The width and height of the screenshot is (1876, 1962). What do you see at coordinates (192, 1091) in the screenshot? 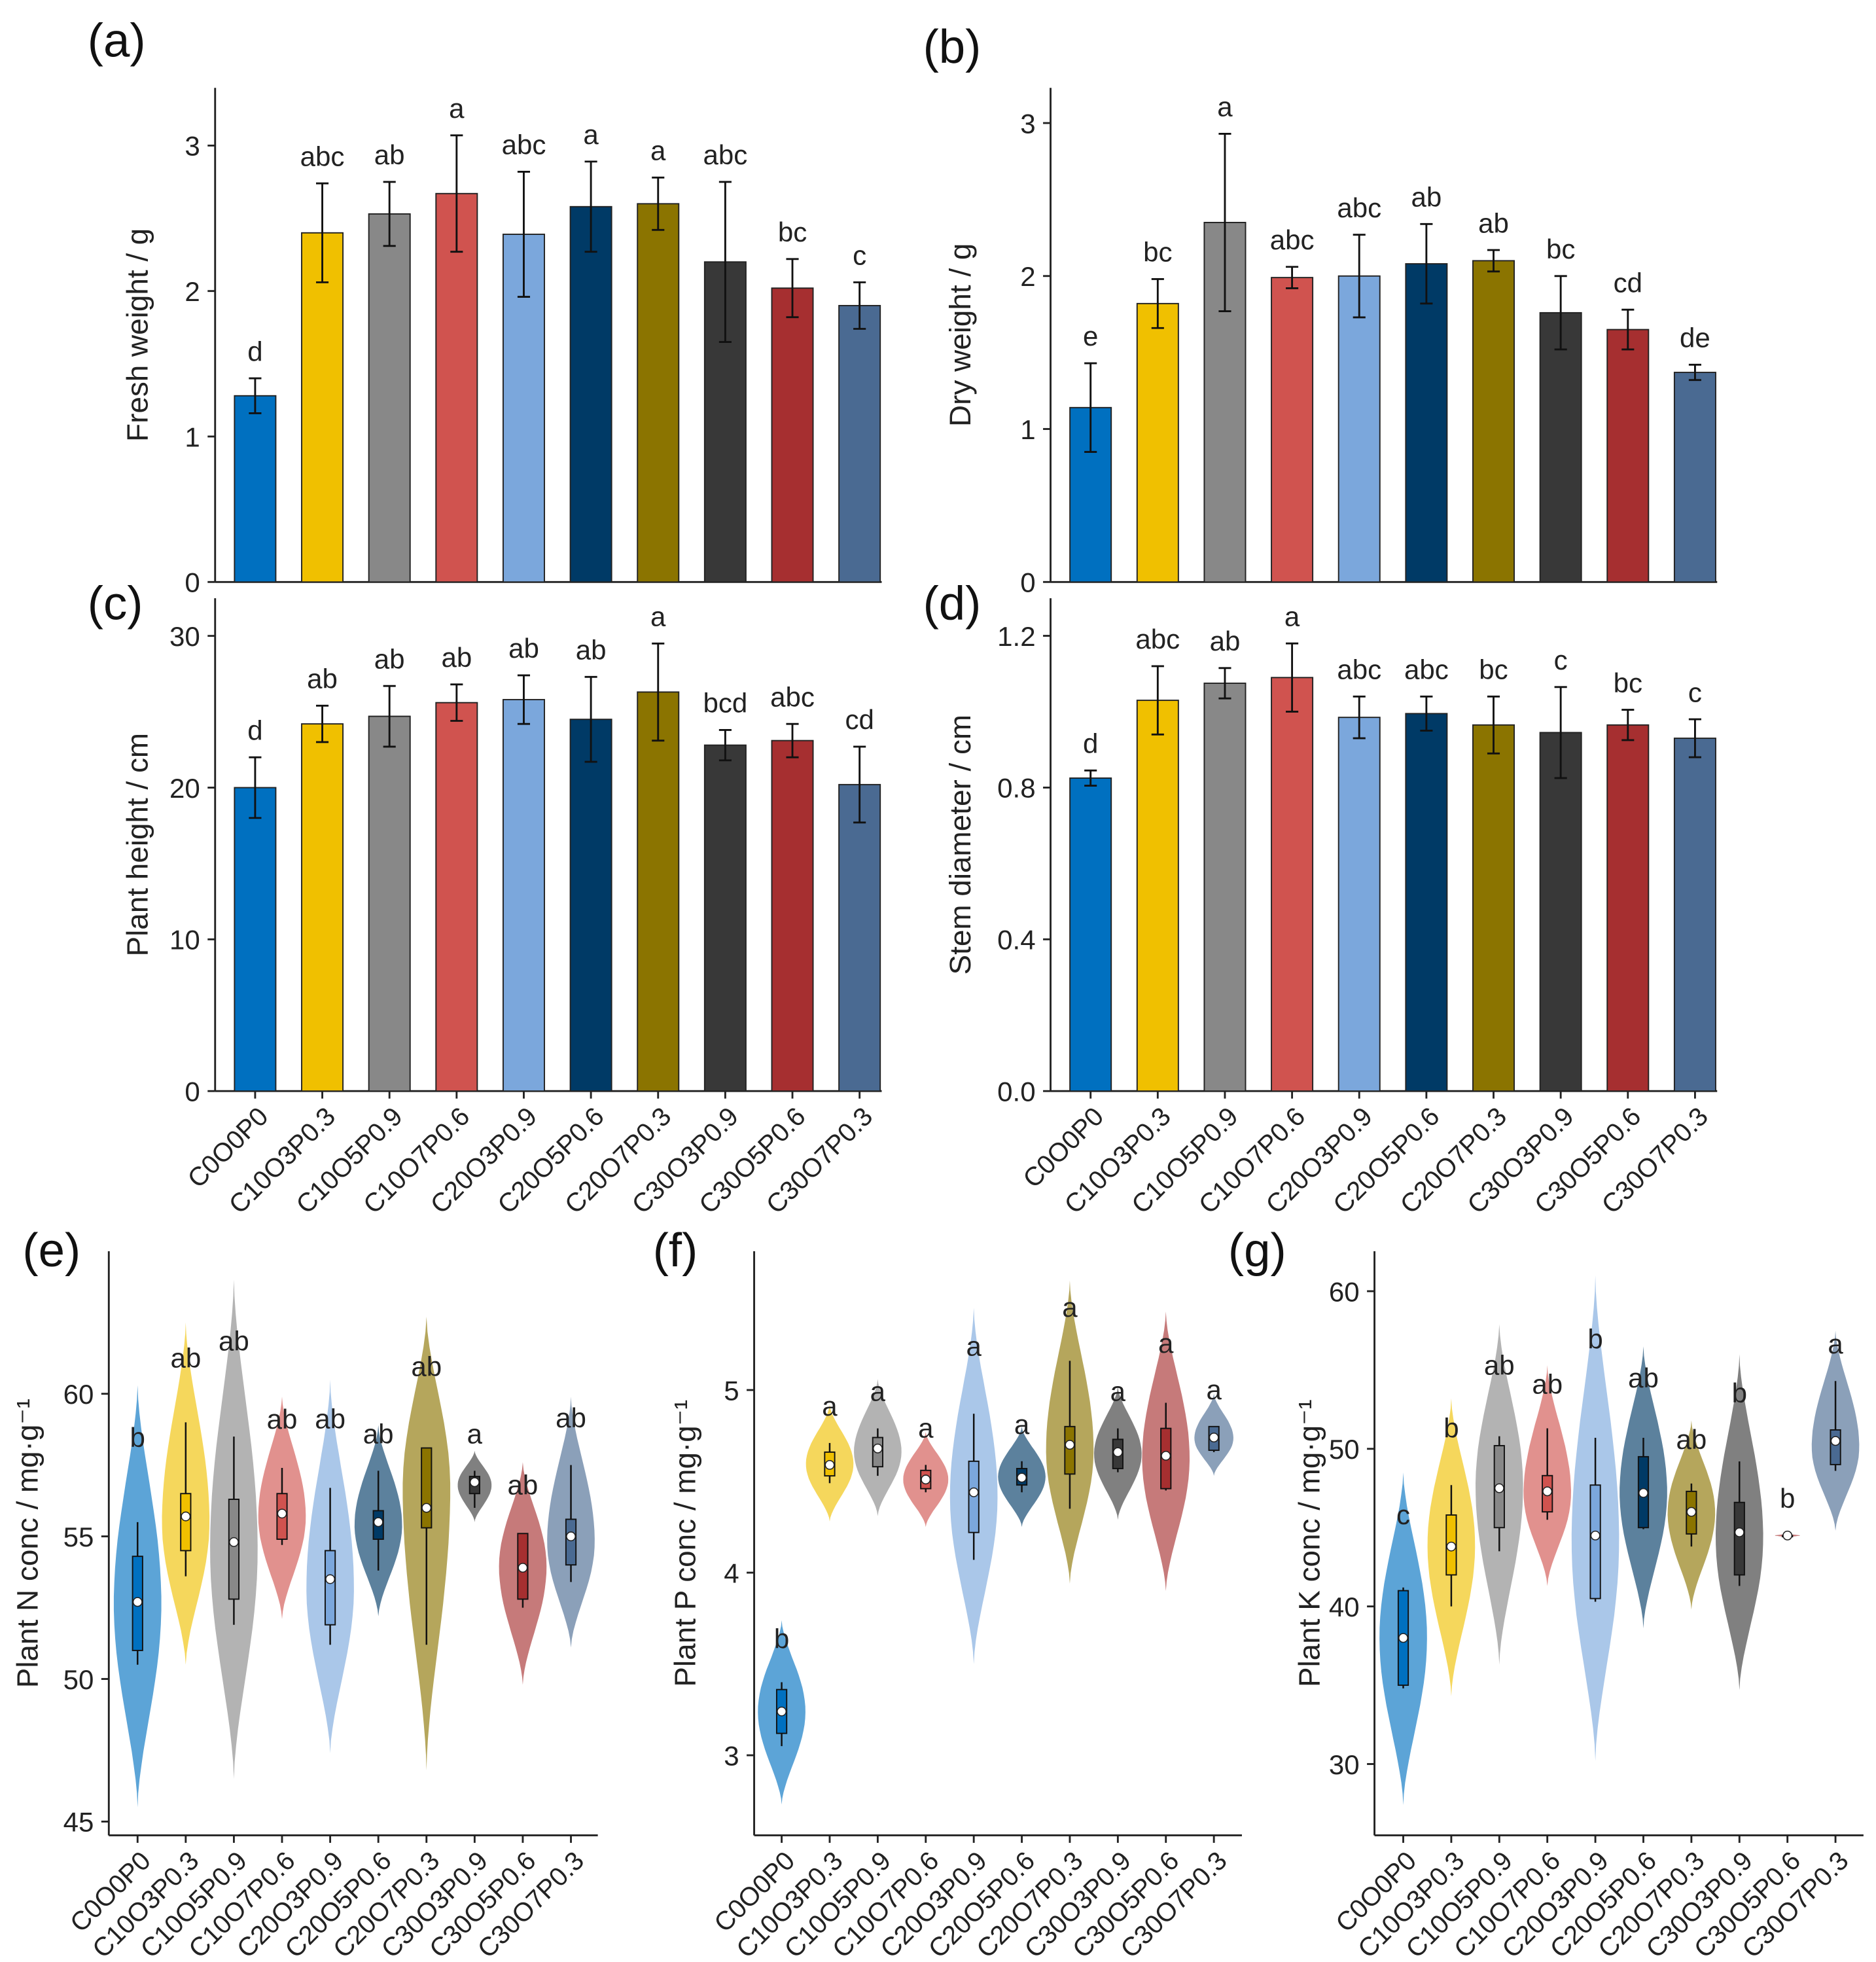
I see `y-tick-label: 0` at bounding box center [192, 1091].